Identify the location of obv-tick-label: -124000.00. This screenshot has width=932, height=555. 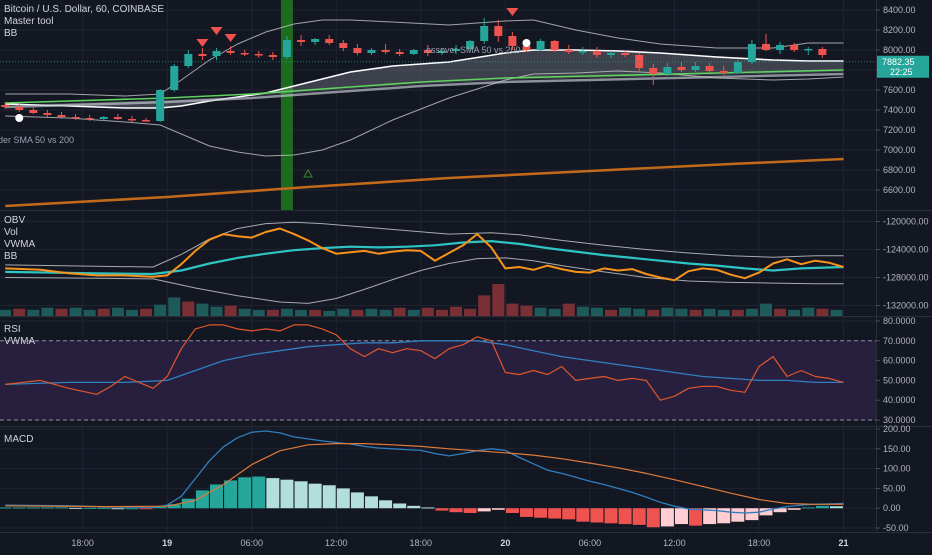
(906, 250).